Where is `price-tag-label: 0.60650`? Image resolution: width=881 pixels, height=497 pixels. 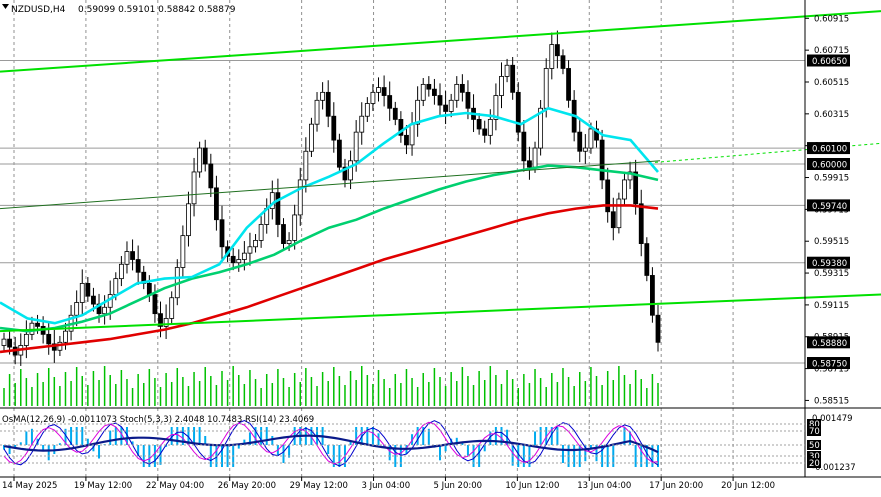
price-tag-label: 0.60650 is located at coordinates (829, 62).